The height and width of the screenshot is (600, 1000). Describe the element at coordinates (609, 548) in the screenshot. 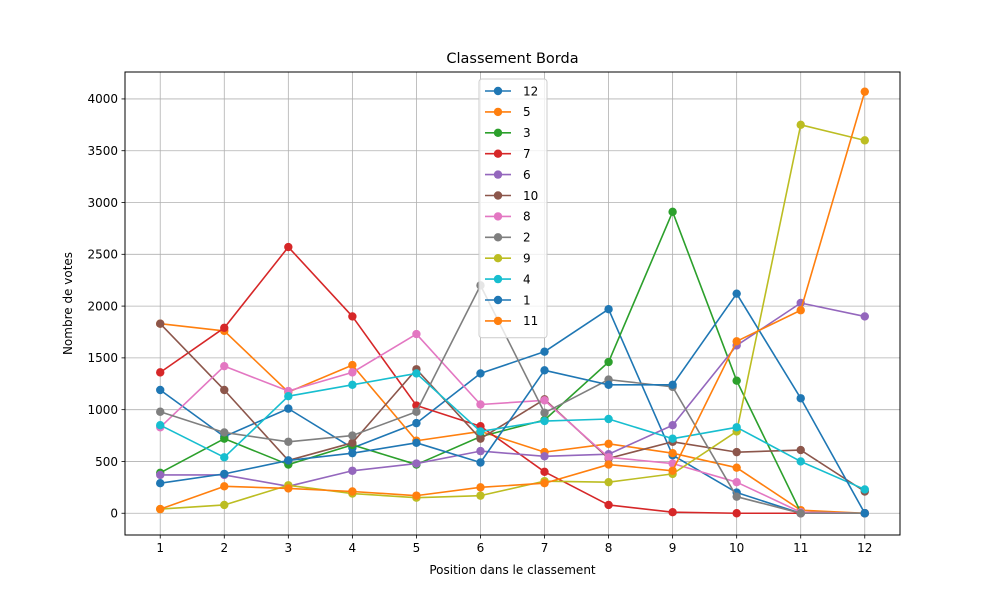

I see `x-tick-label: 8` at that location.